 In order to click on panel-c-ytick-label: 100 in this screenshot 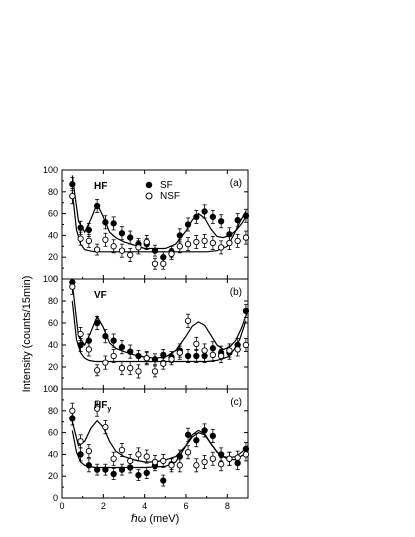, I will do `click(50, 389)`.